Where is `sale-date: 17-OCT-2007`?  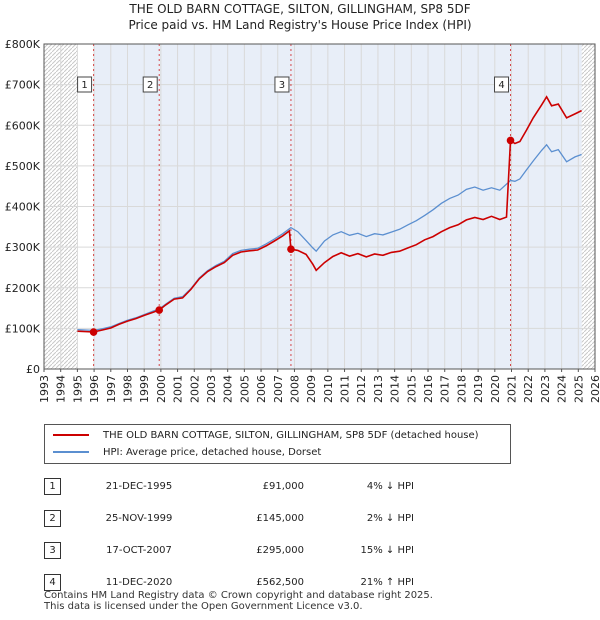
sale-date: 17-OCT-2007 is located at coordinates (139, 550).